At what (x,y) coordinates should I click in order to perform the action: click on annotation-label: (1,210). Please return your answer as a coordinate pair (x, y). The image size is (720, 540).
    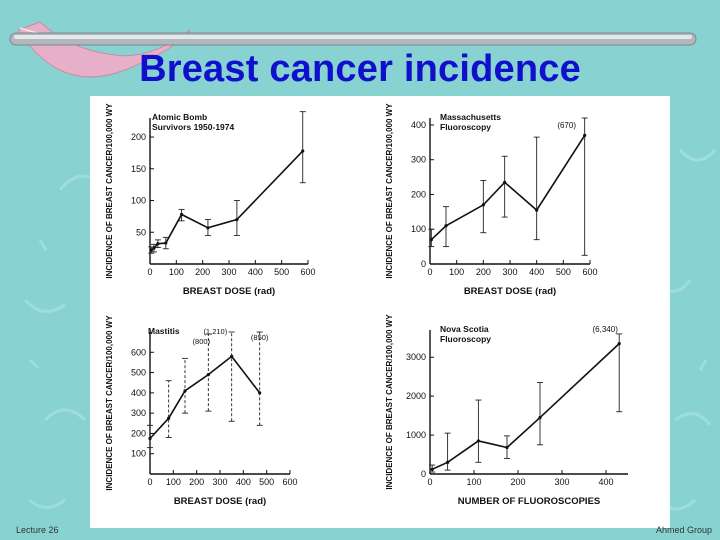
    Looking at the image, I should click on (215, 331).